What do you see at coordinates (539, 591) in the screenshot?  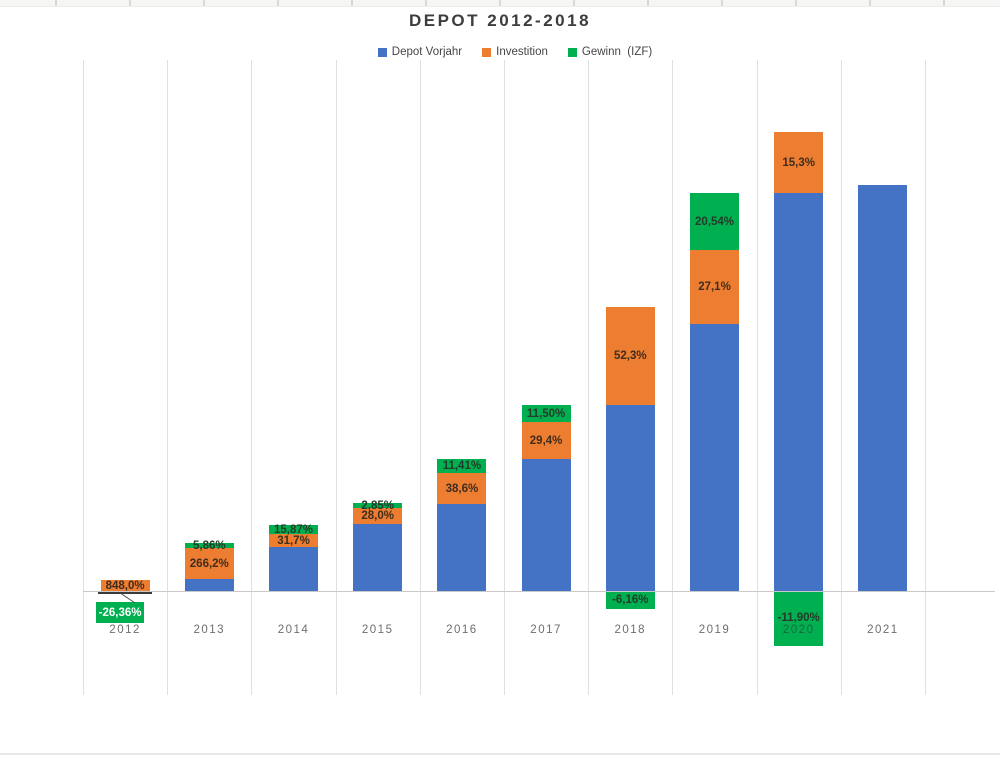 I see `x-axis-line` at bounding box center [539, 591].